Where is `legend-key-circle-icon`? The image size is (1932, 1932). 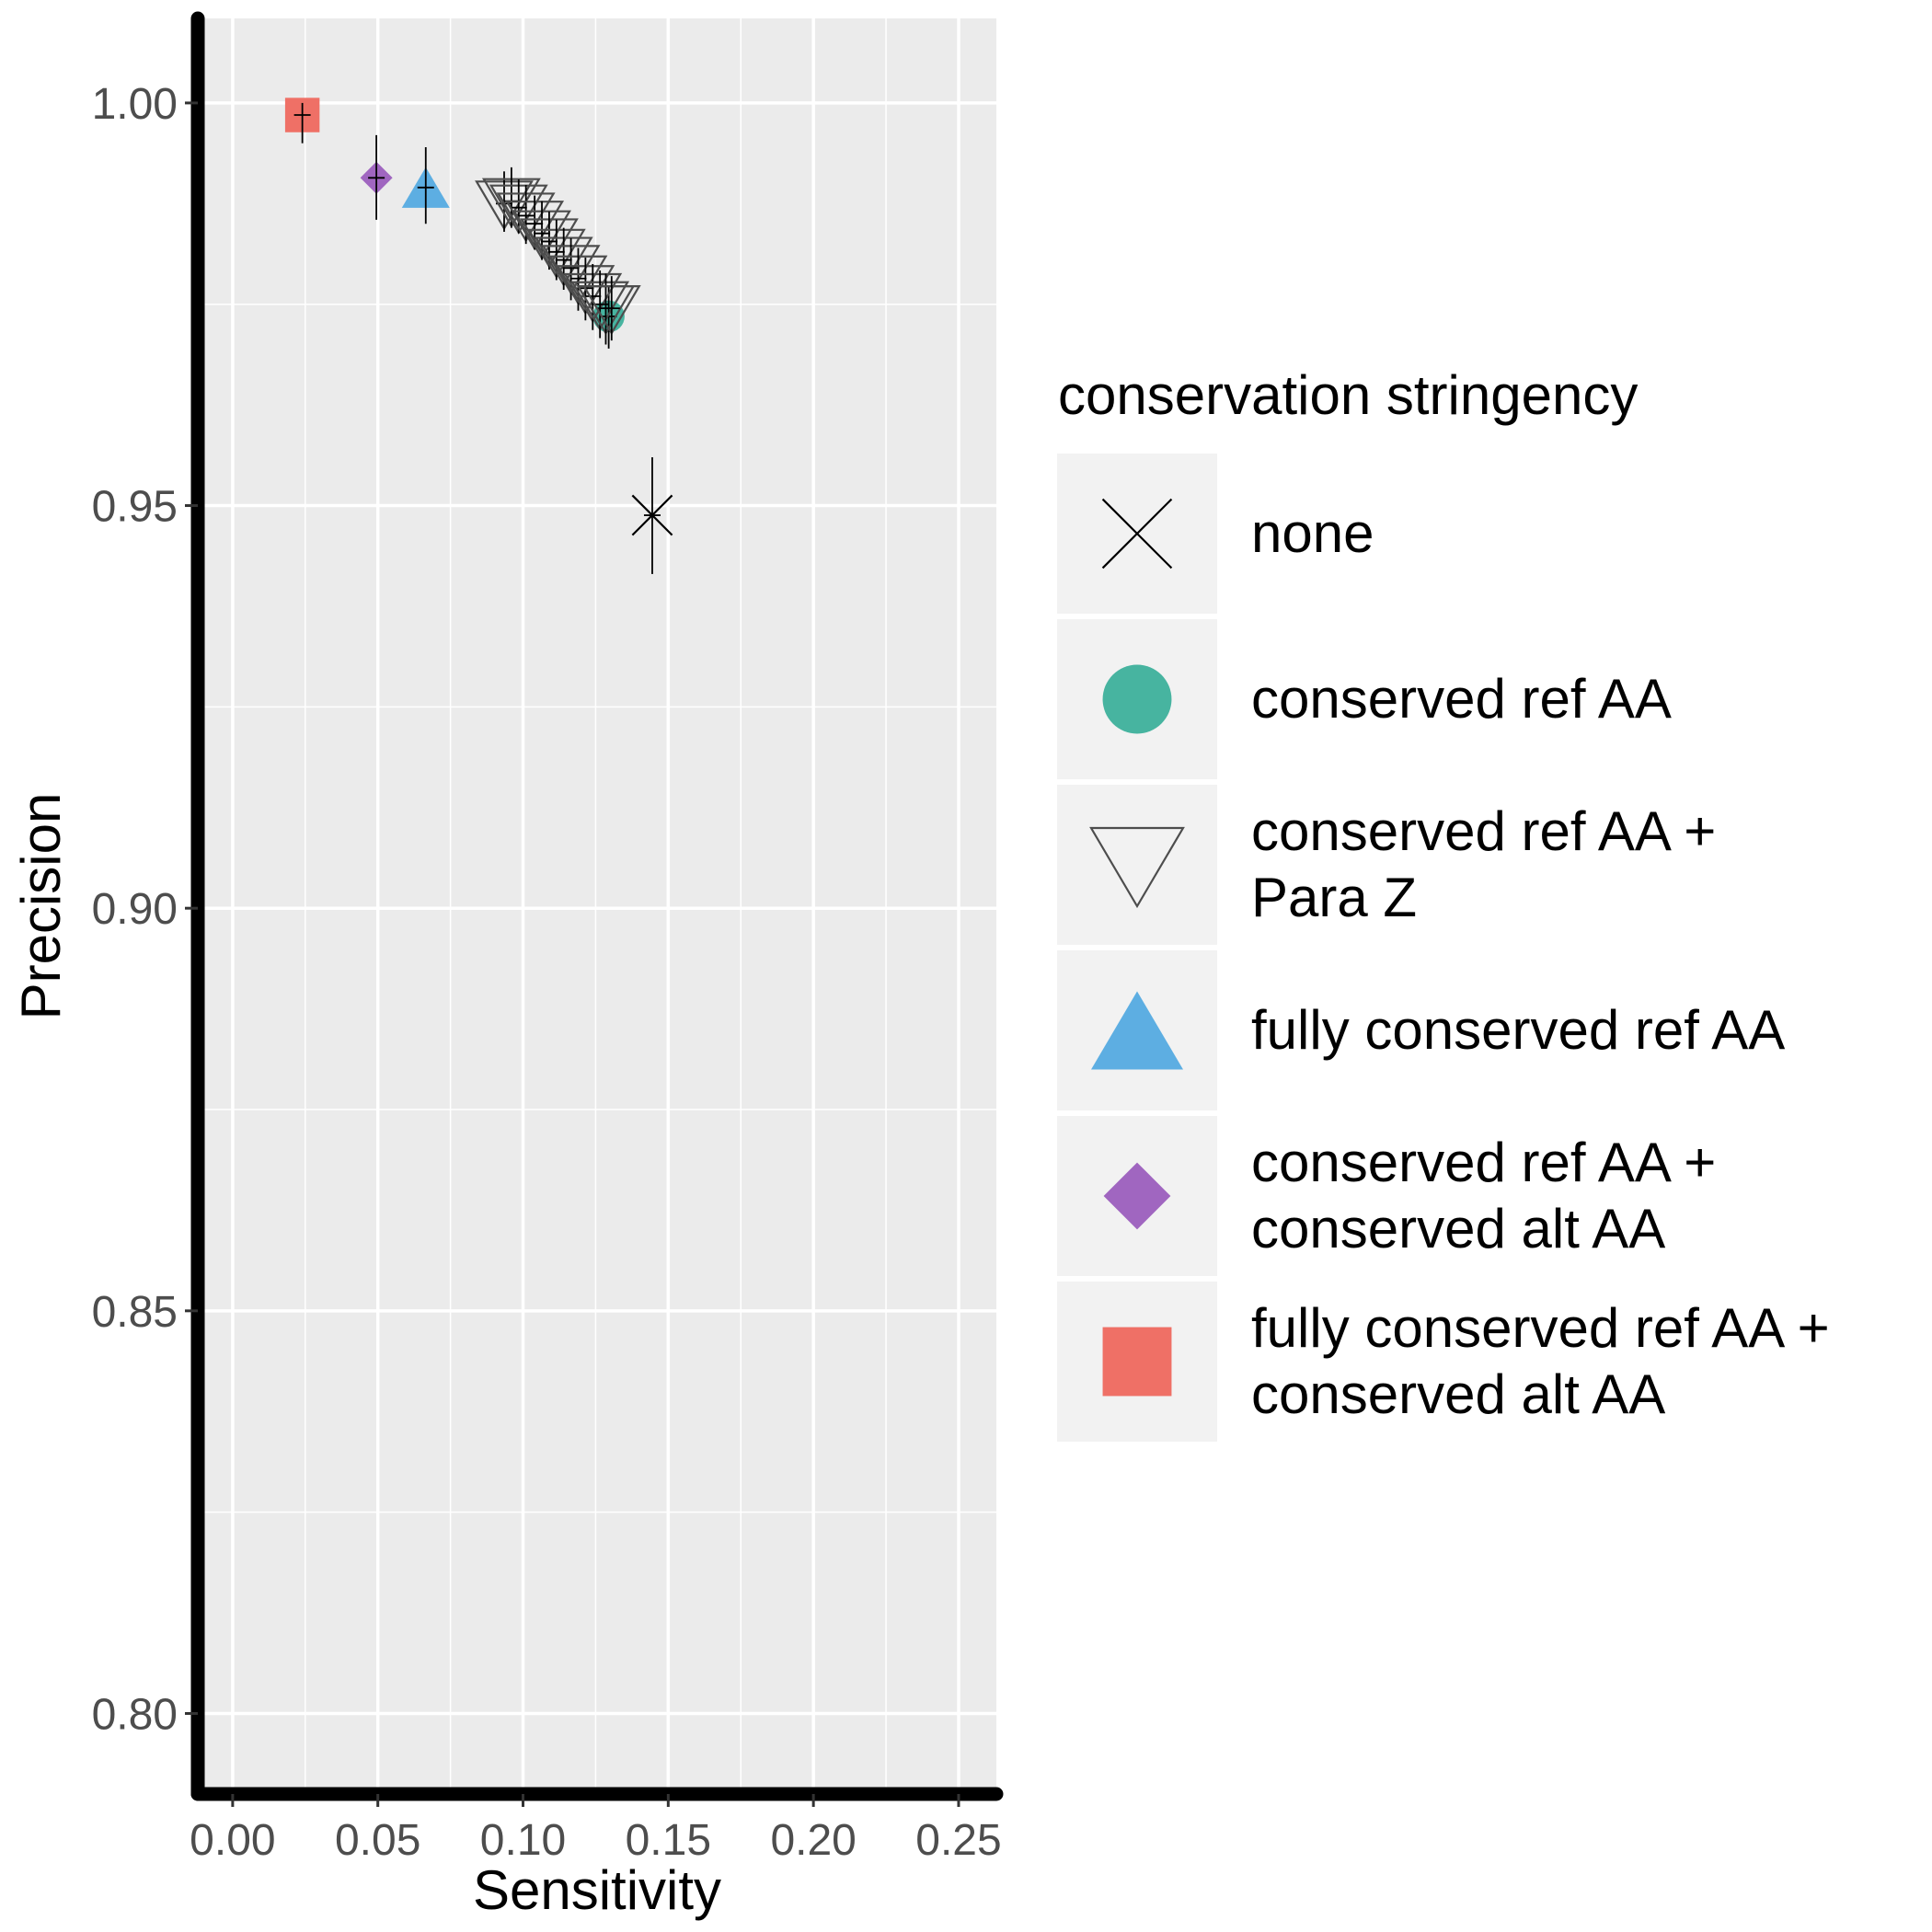 legend-key-circle-icon is located at coordinates (1137, 699).